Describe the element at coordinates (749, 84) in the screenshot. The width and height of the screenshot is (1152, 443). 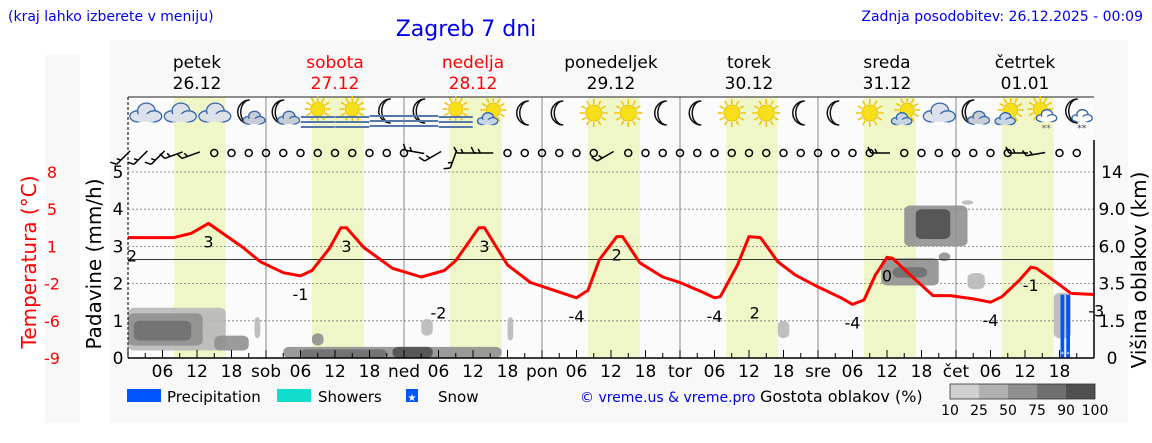
I see `day-date: 30.12` at that location.